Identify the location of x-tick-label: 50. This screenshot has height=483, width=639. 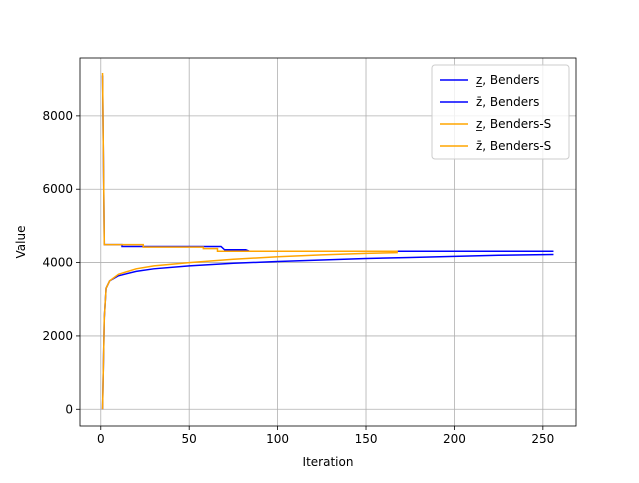
(189, 439).